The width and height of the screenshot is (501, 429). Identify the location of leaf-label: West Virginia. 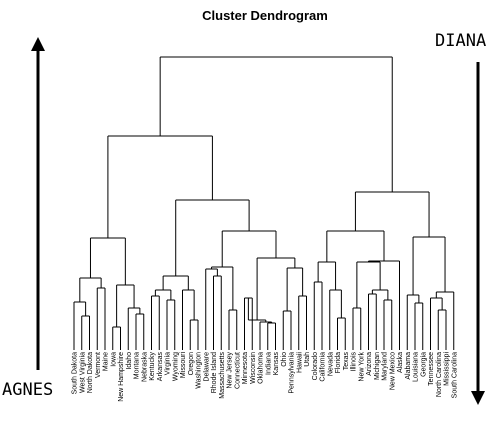
(82, 372).